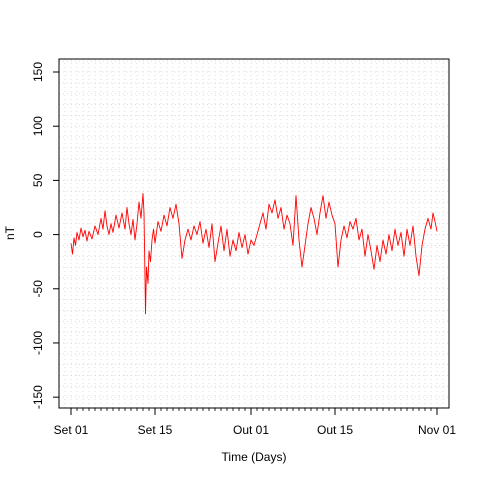  I want to click on y-tick-label: 150, so click(38, 72).